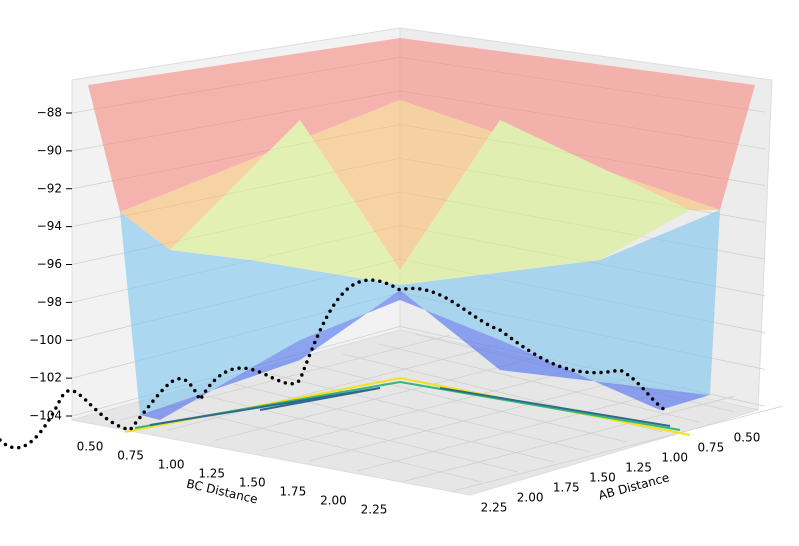 The height and width of the screenshot is (546, 799). I want to click on y-tick-label: 0.50, so click(747, 438).